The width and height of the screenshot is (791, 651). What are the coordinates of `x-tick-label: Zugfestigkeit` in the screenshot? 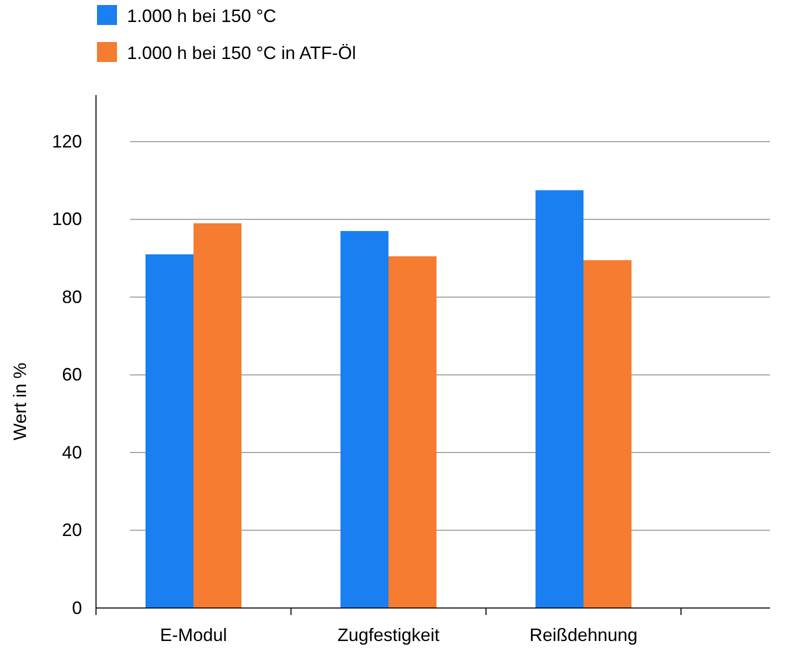 It's located at (388, 634).